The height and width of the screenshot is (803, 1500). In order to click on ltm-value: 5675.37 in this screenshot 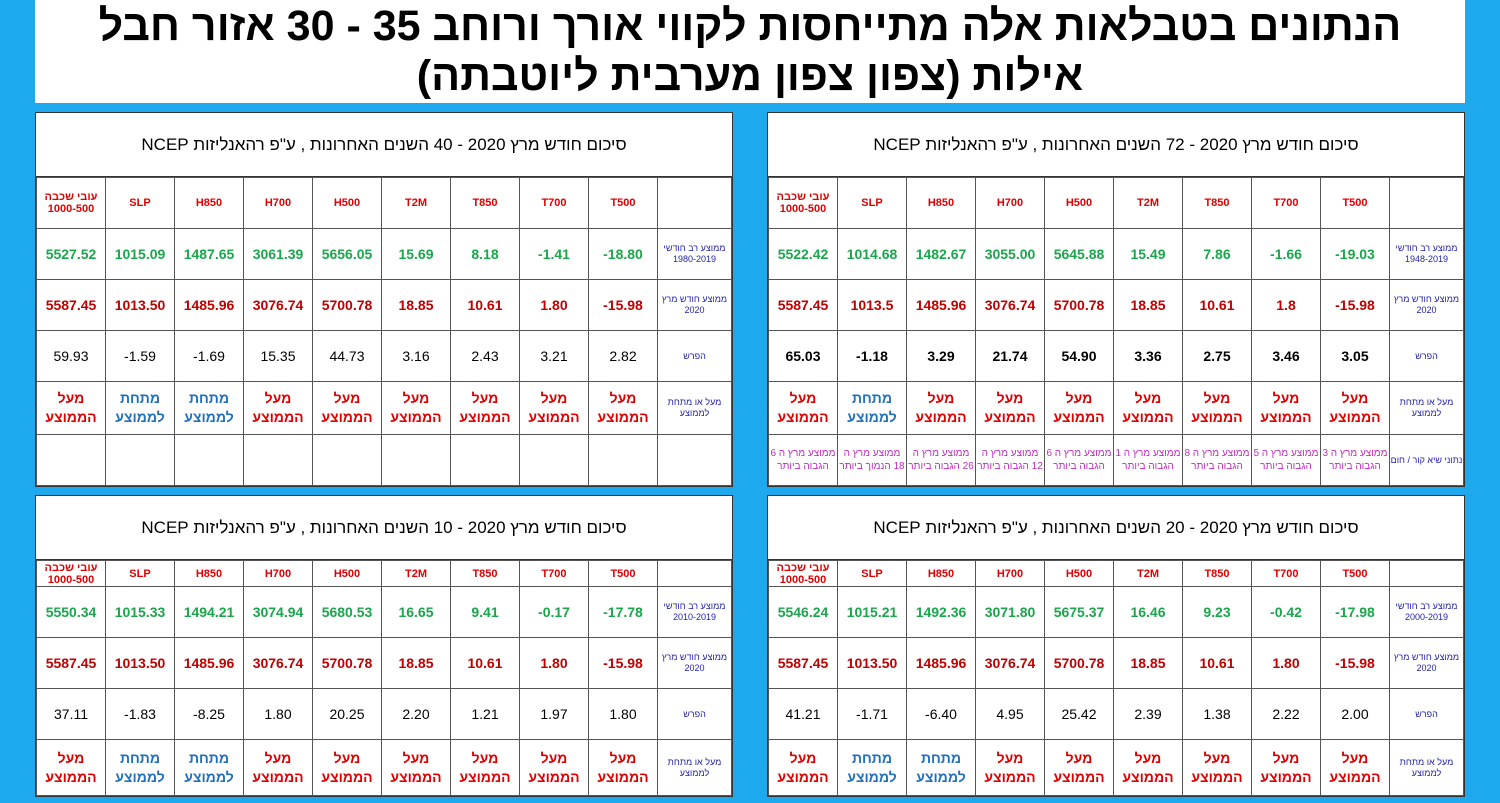, I will do `click(1079, 612)`.